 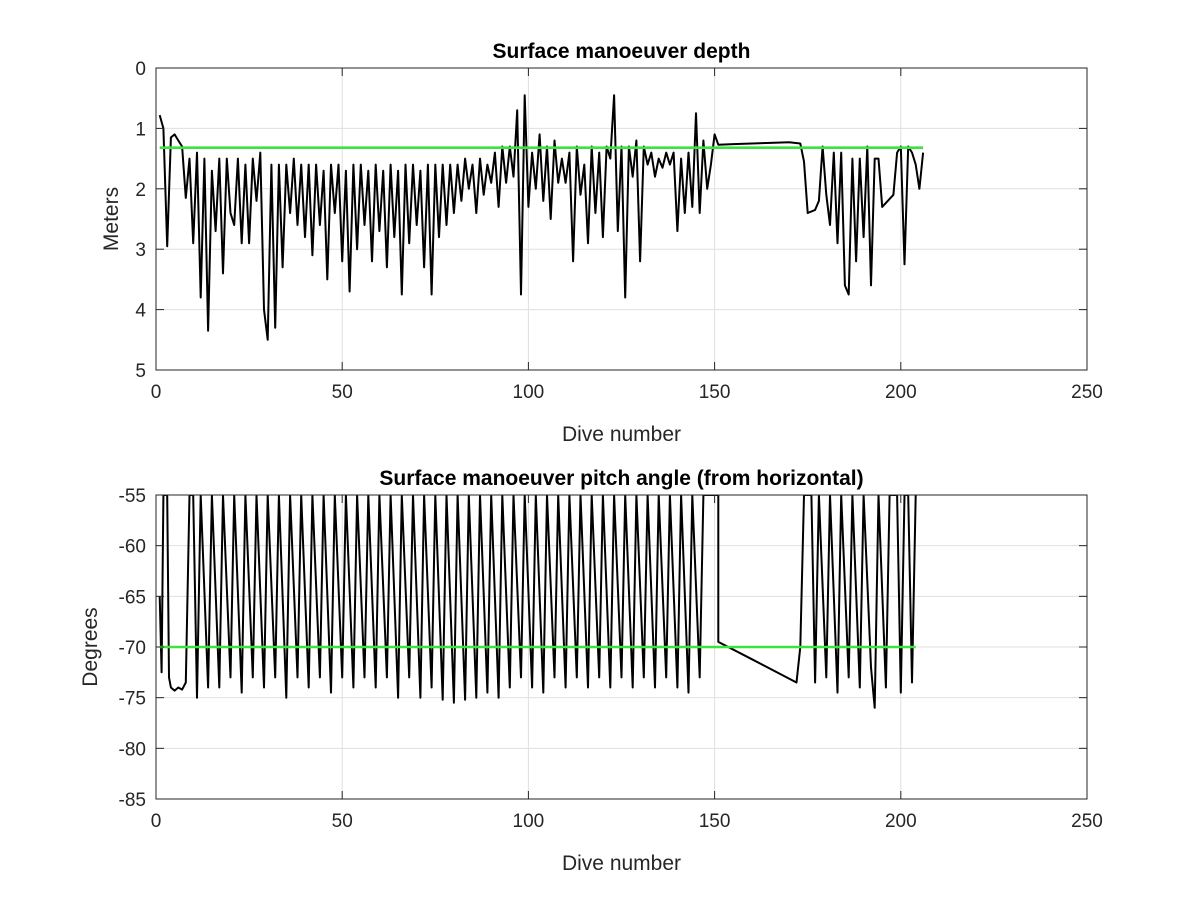 I want to click on y-axis-label: Degrees, so click(x=90, y=646).